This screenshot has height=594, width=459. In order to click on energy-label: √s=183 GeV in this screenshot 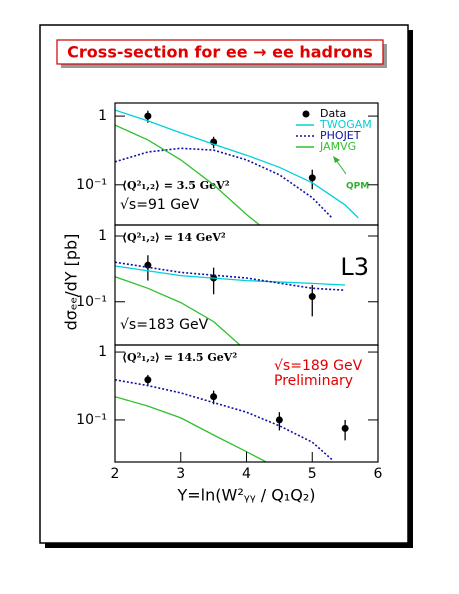, I will do `click(164, 325)`.